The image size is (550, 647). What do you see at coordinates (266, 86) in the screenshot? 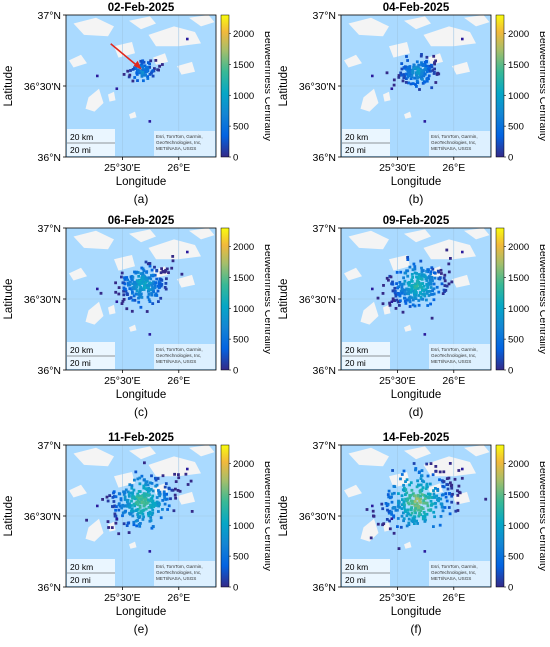
I see `colorbar-label: Betweenness Centrality` at bounding box center [266, 86].